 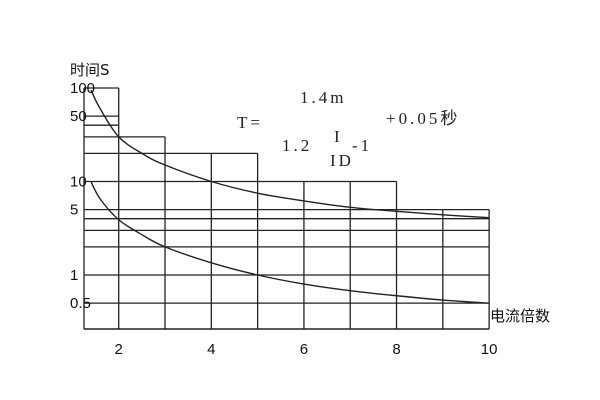 What do you see at coordinates (82, 88) in the screenshot?
I see `y-tick-label: 100` at bounding box center [82, 88].